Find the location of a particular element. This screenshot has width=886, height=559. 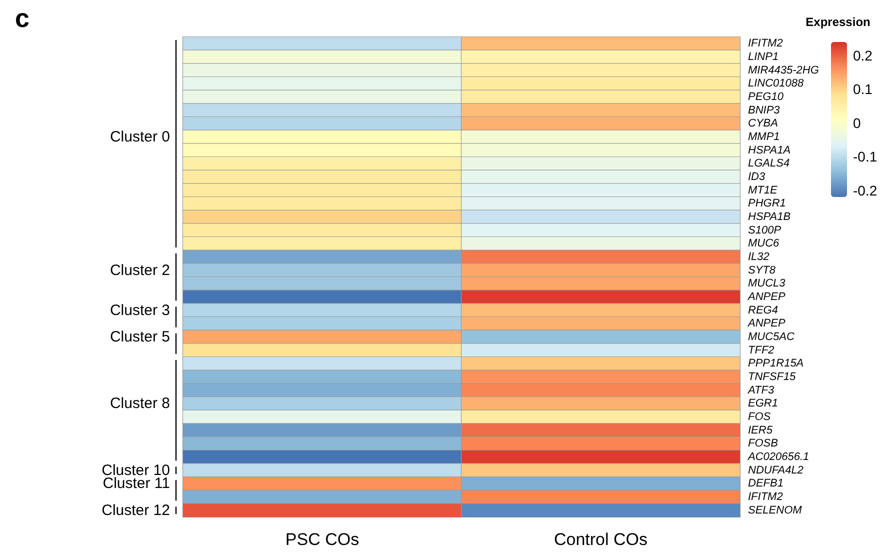

y2-tick-label: FOS is located at coordinates (760, 417).